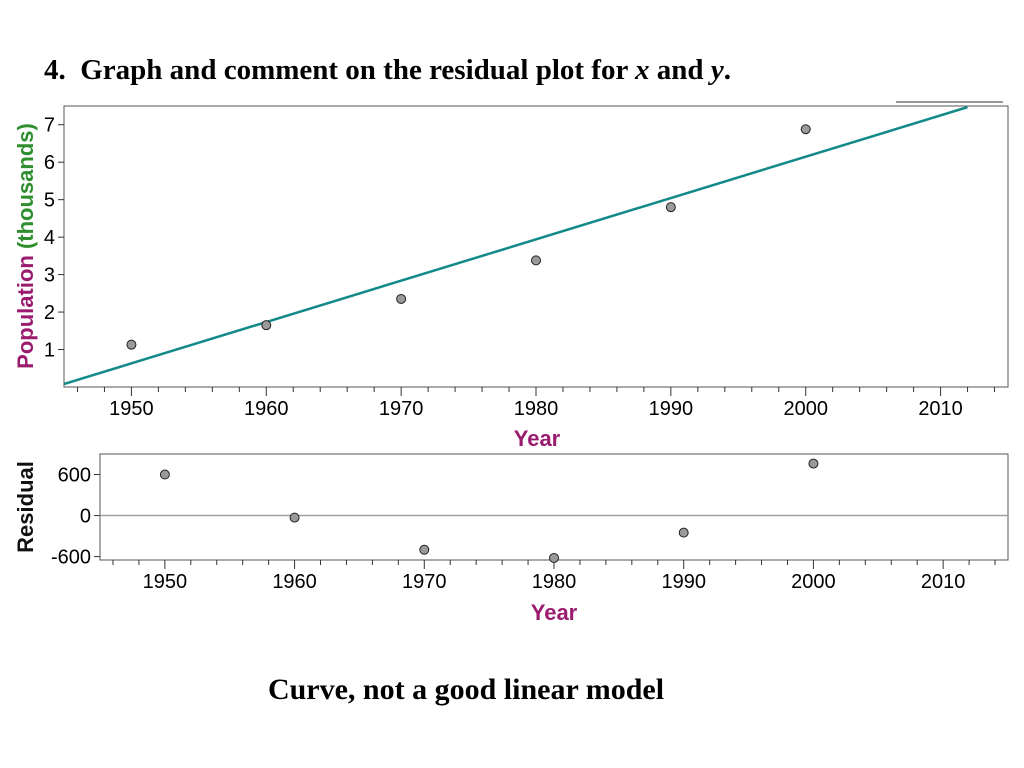  What do you see at coordinates (49, 276) in the screenshot?
I see `population-y-tick-label: 3` at bounding box center [49, 276].